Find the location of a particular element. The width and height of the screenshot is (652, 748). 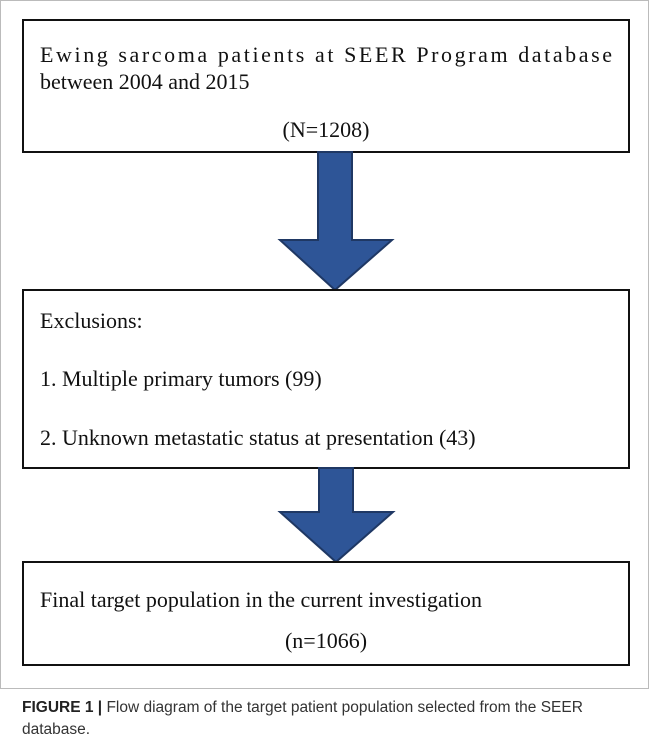

box-count: (n=1066) is located at coordinates (326, 640).